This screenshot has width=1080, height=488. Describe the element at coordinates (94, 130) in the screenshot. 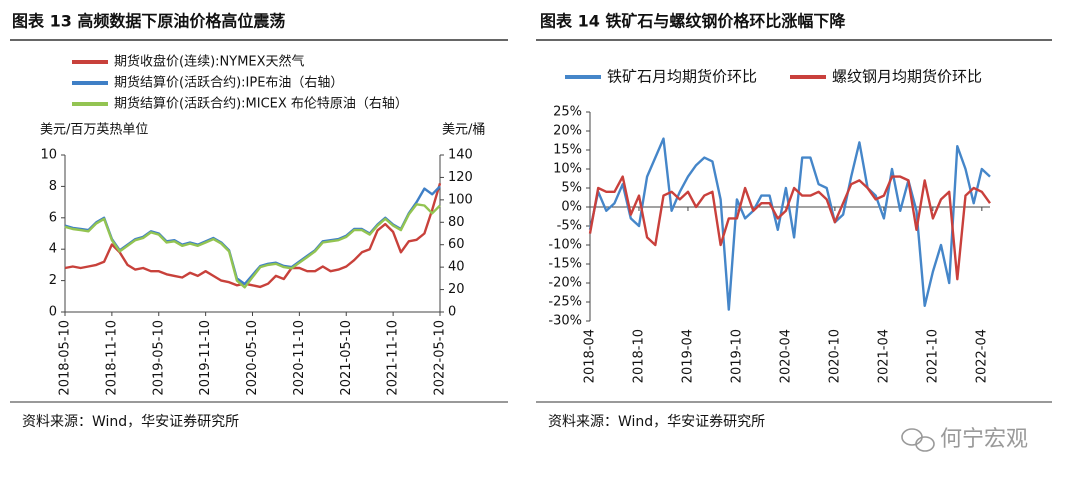

I see `y-axis-label: 美元/百万英热单位` at that location.